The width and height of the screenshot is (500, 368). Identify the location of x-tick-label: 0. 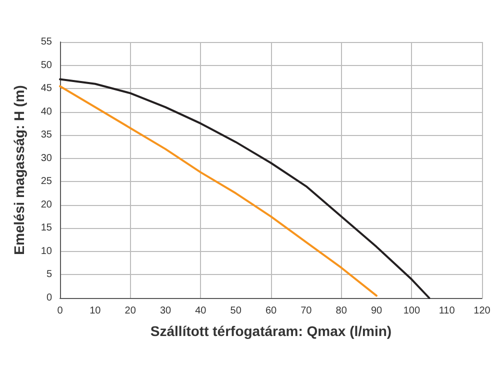
(60, 311).